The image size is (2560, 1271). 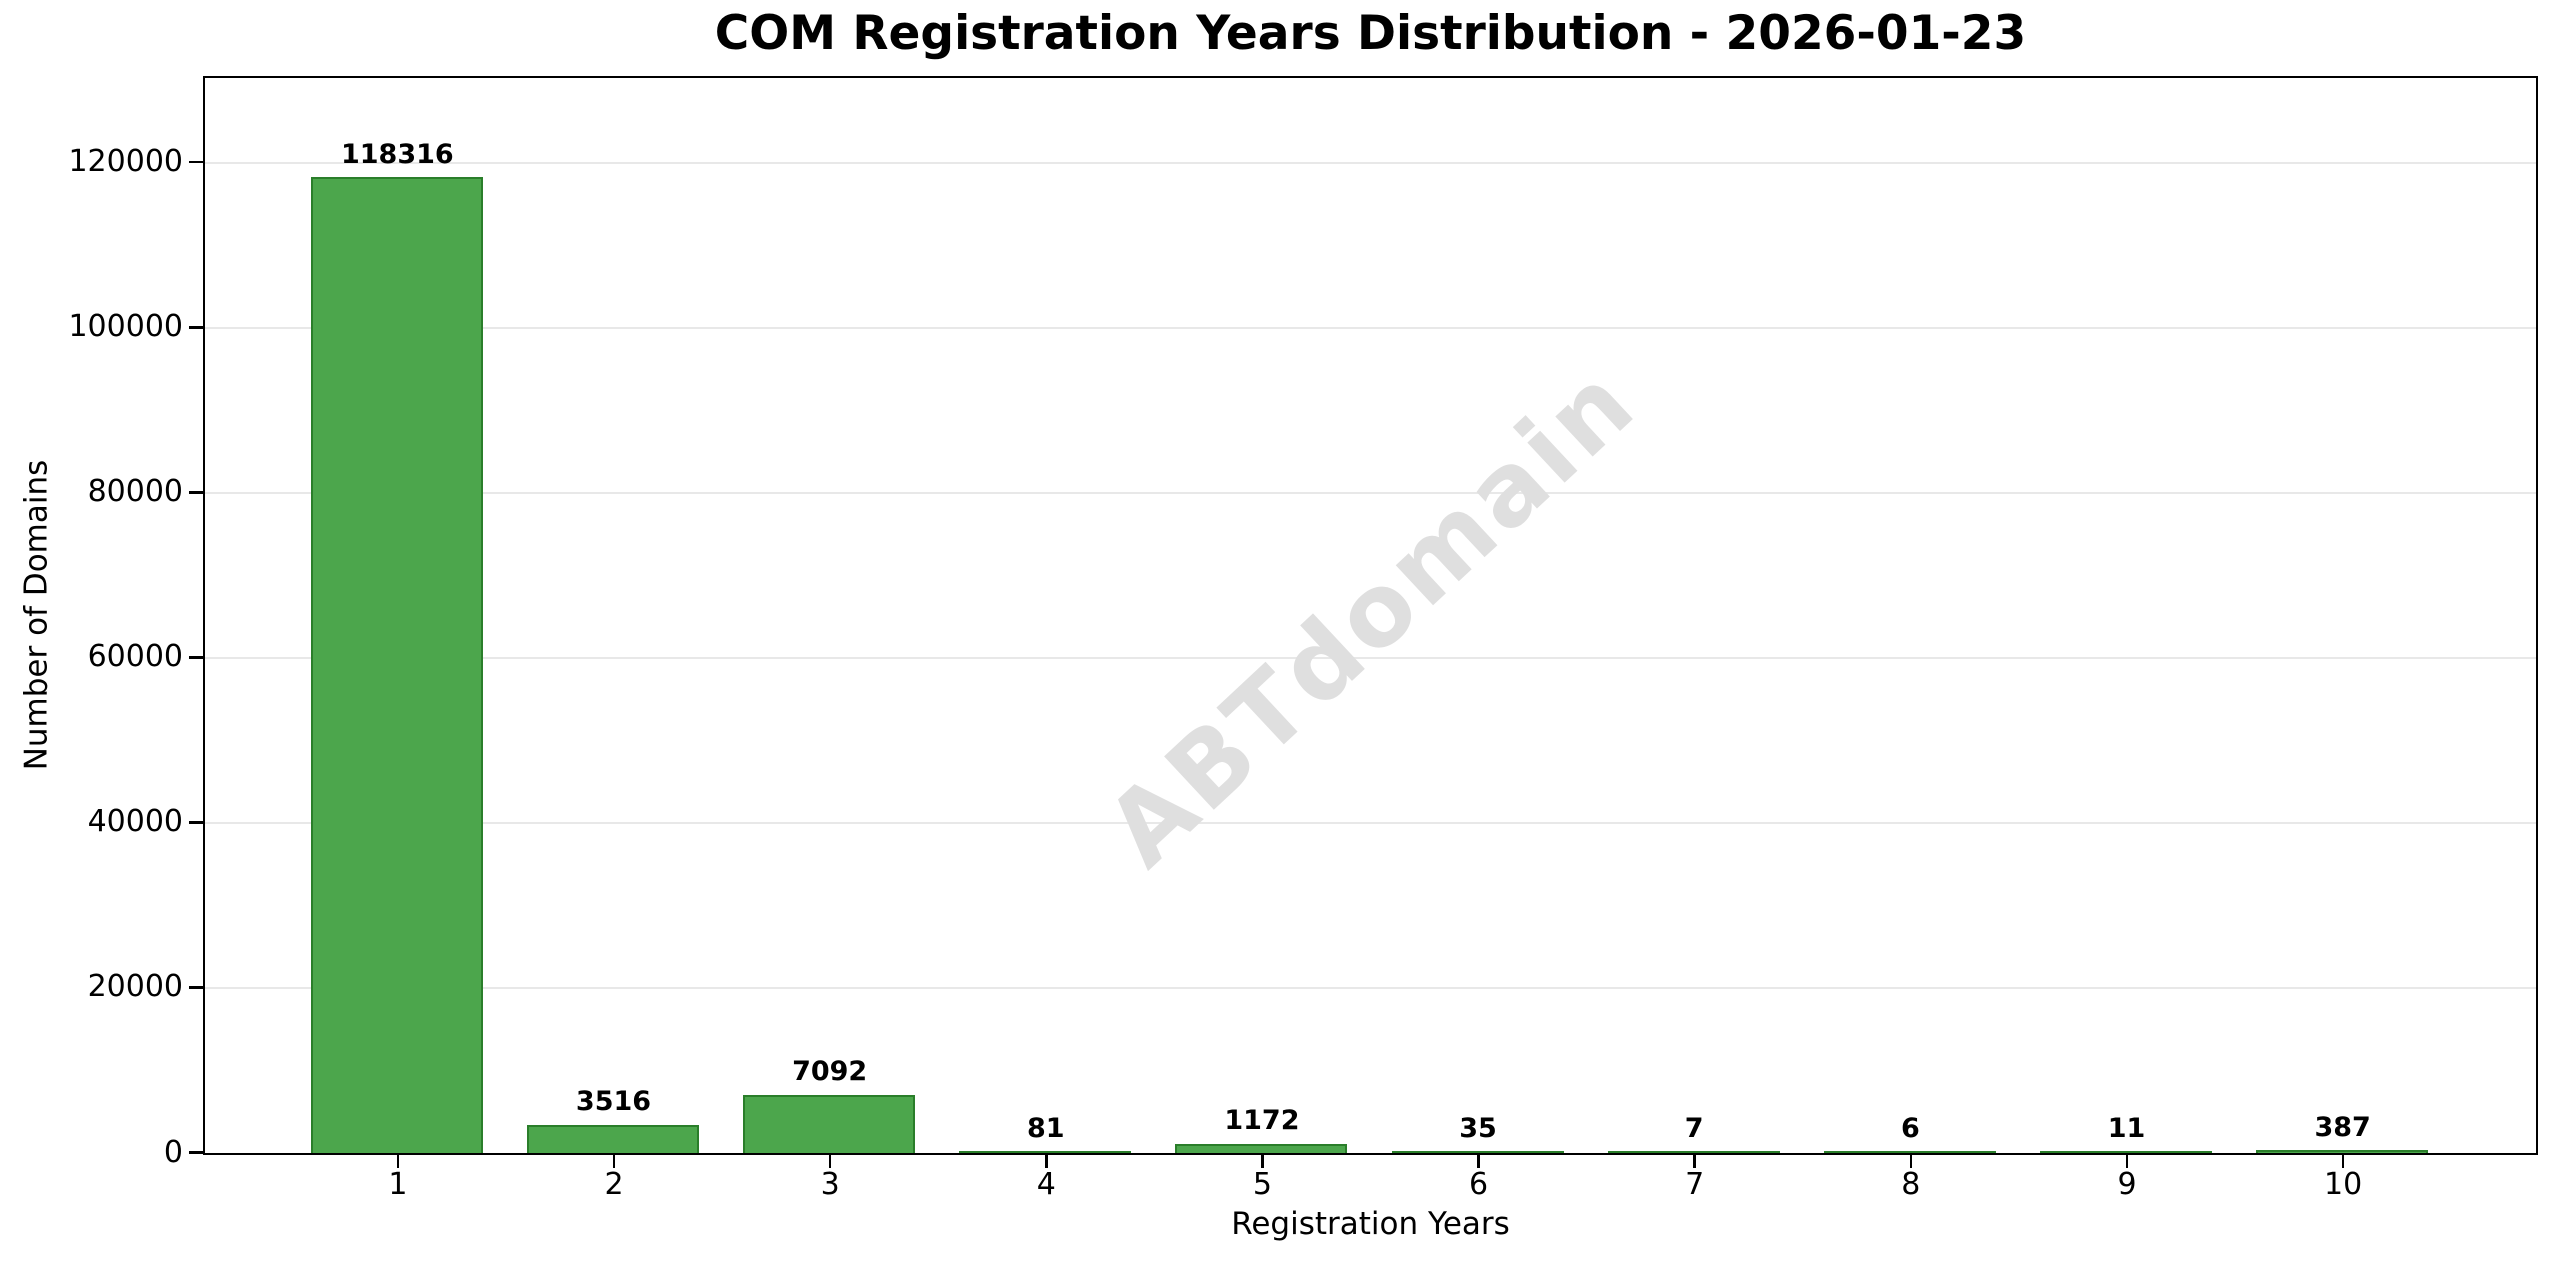 What do you see at coordinates (830, 1184) in the screenshot?
I see `x-tick-label: 3` at bounding box center [830, 1184].